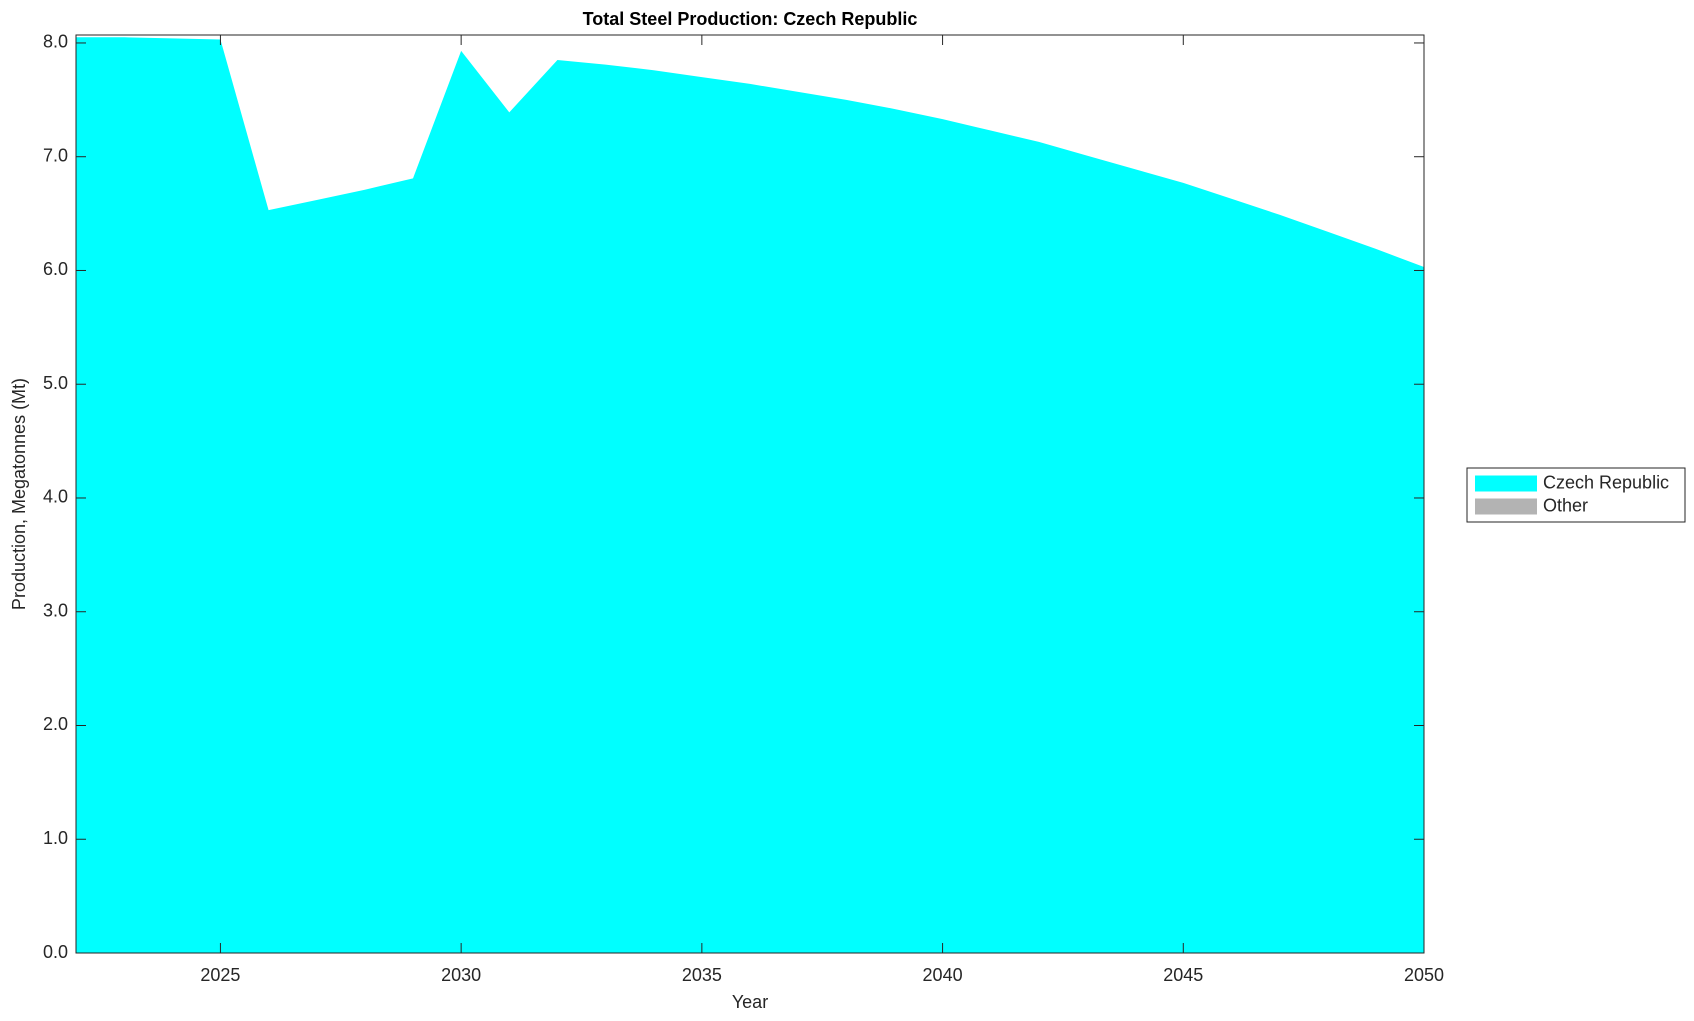 The height and width of the screenshot is (1021, 1694). Describe the element at coordinates (55, 42) in the screenshot. I see `y-tick-label: 8.0` at that location.